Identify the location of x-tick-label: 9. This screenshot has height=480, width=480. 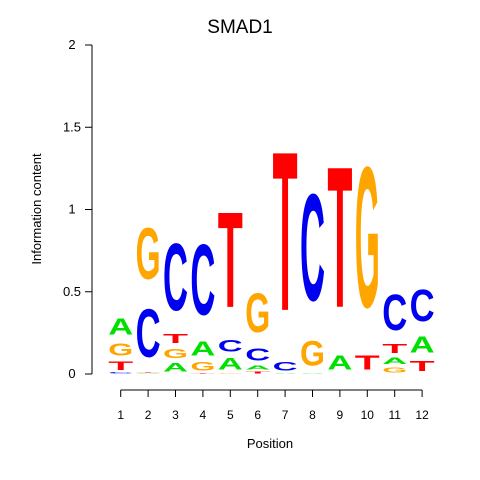
(340, 415).